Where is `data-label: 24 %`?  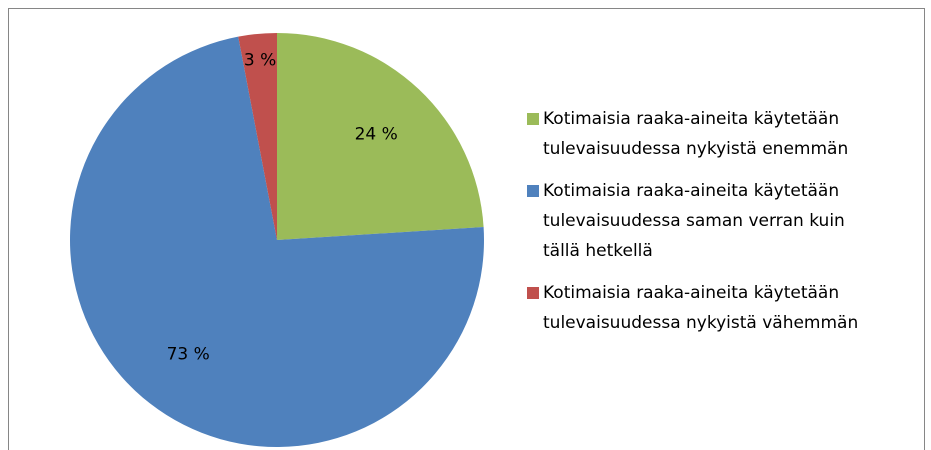
data-label: 24 % is located at coordinates (376, 134).